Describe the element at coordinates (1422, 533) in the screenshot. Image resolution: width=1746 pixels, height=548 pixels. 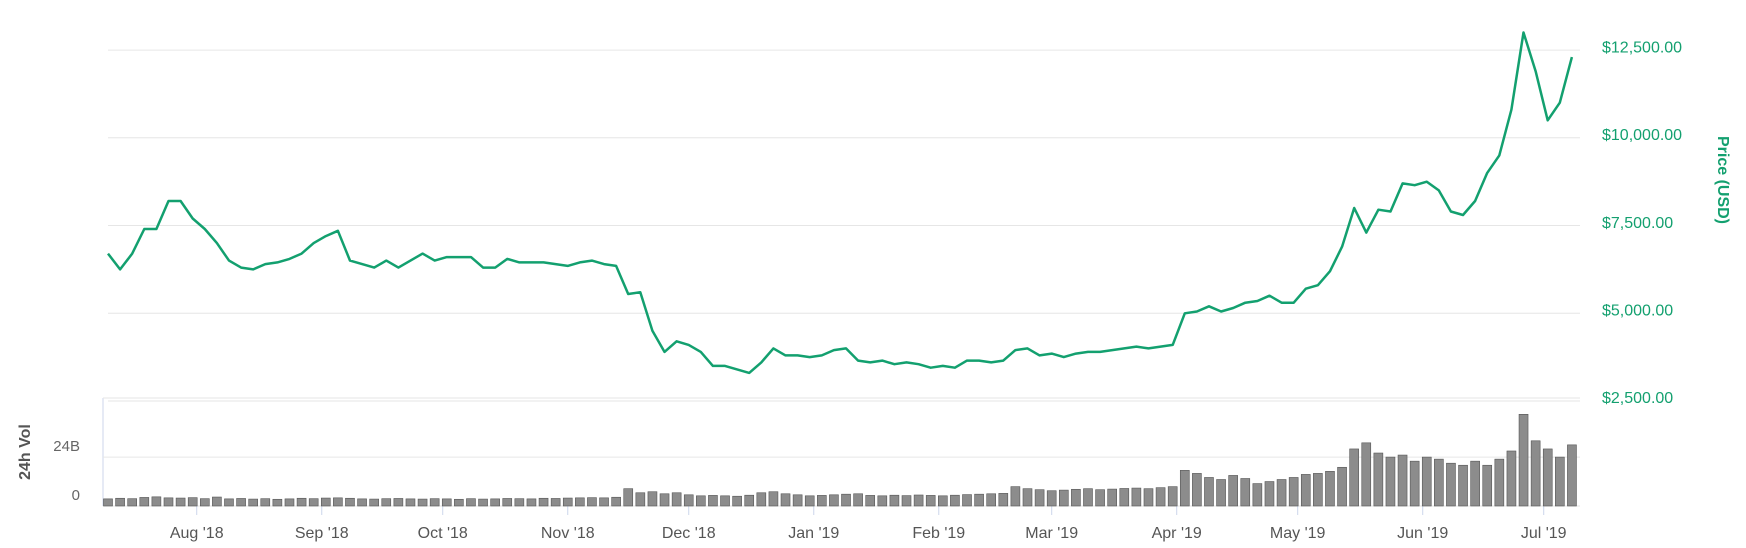
I see `x-tick-label: Jun '19` at that location.